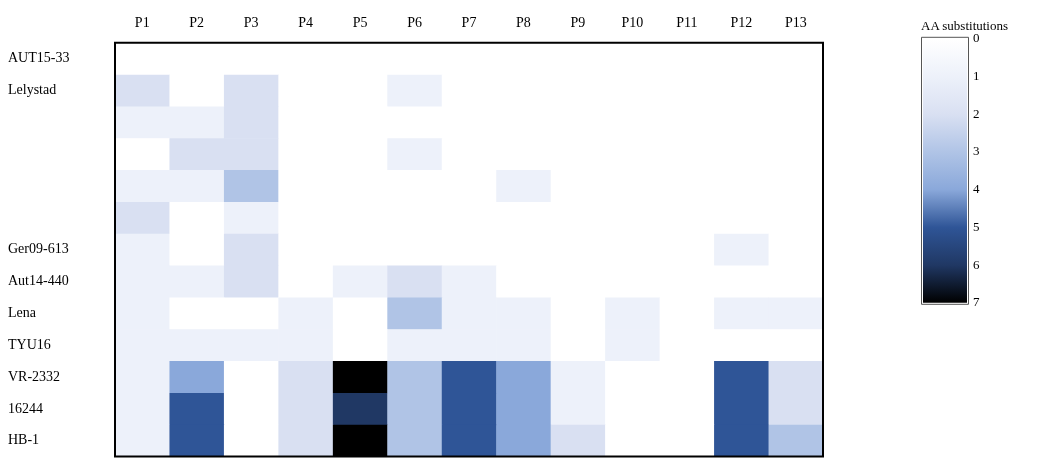  I want to click on x-tick-label: P12, so click(741, 23).